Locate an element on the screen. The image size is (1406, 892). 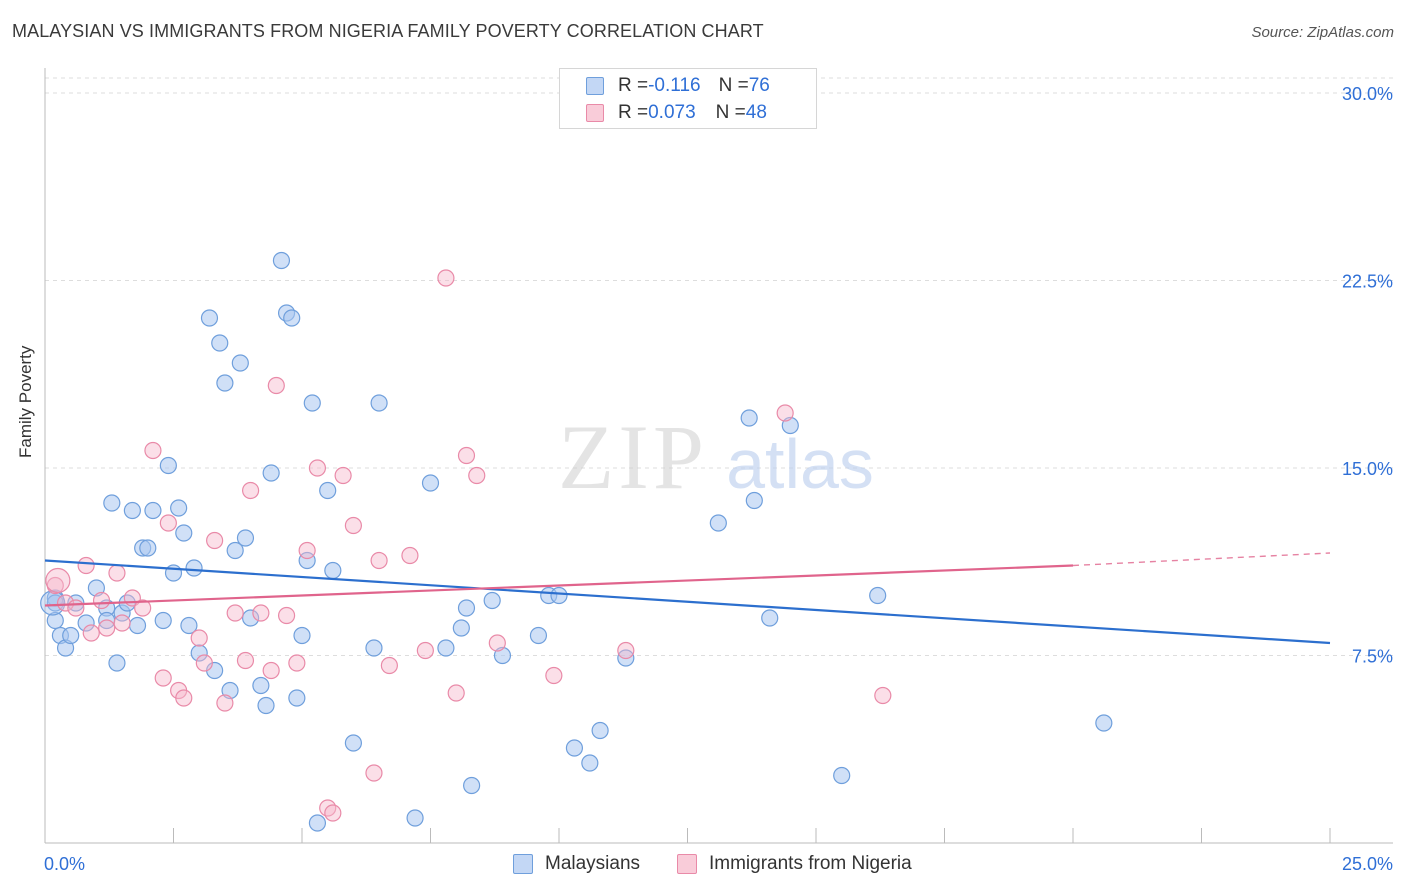
y-tick-label: 15.0% is located at coordinates (1367, 469).